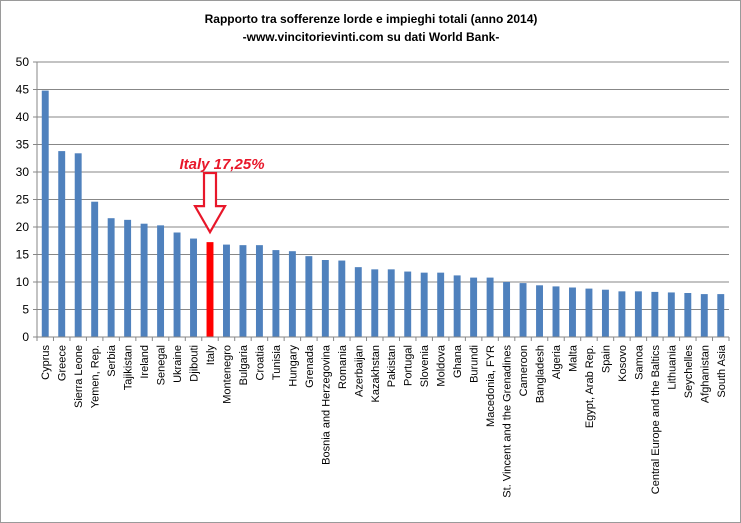 Image resolution: width=741 pixels, height=523 pixels. I want to click on x-category-label: Spain, so click(606, 359).